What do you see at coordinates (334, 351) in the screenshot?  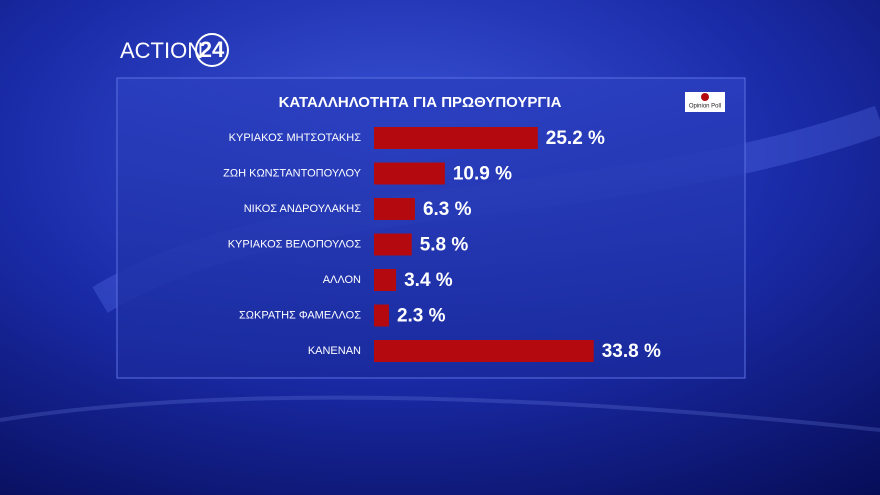 I see `category-label: ΚΑΝΕΝΑΝ` at bounding box center [334, 351].